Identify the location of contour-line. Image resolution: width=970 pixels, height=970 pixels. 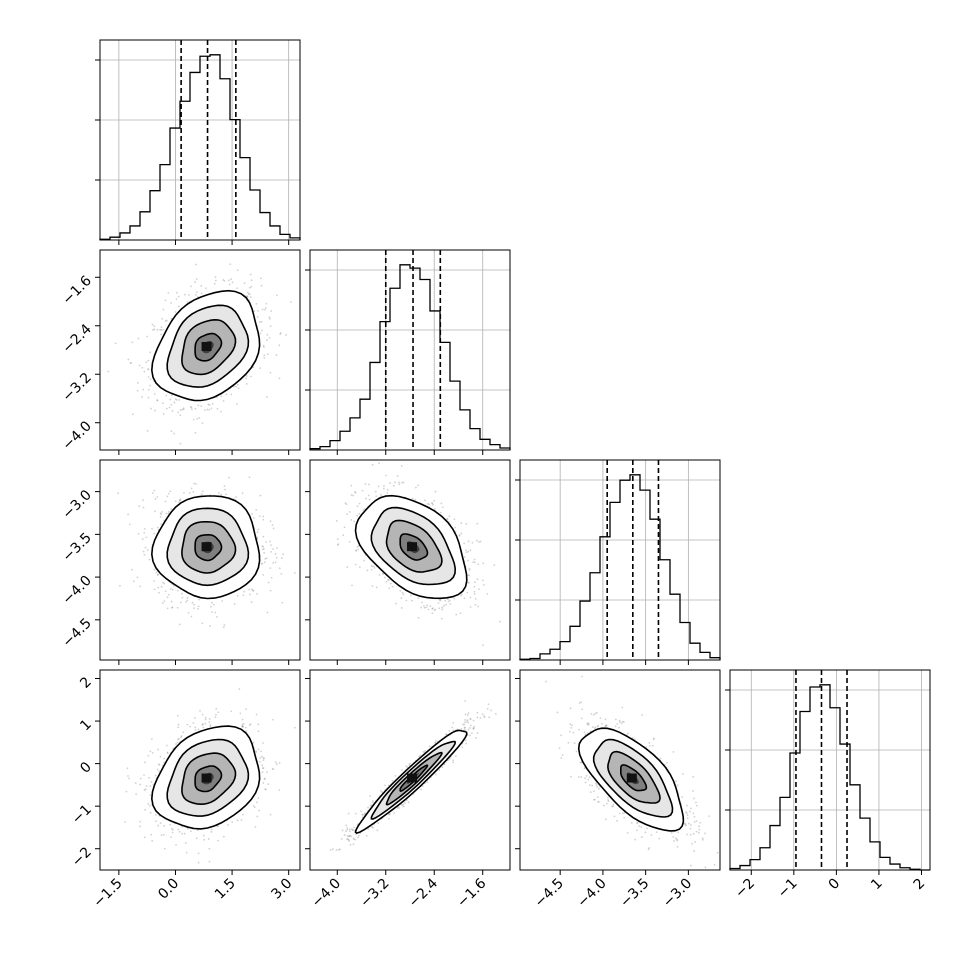
(209, 547).